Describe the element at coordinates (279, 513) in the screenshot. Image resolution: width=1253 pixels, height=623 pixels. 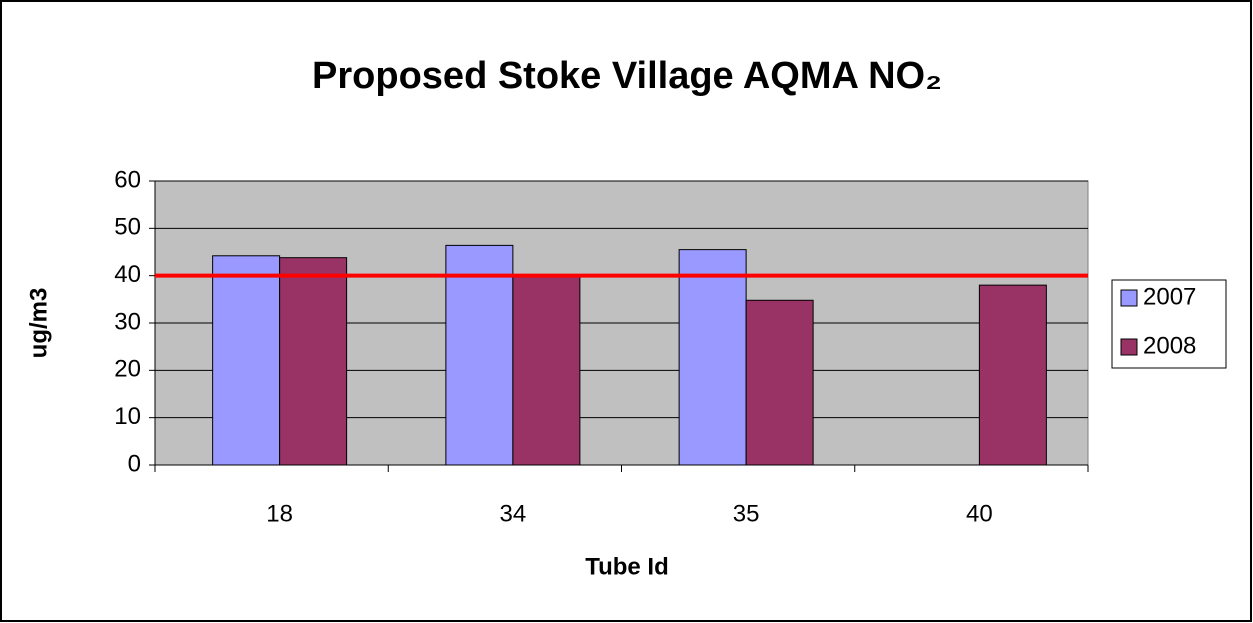
I see `x-tick-label: 18` at that location.